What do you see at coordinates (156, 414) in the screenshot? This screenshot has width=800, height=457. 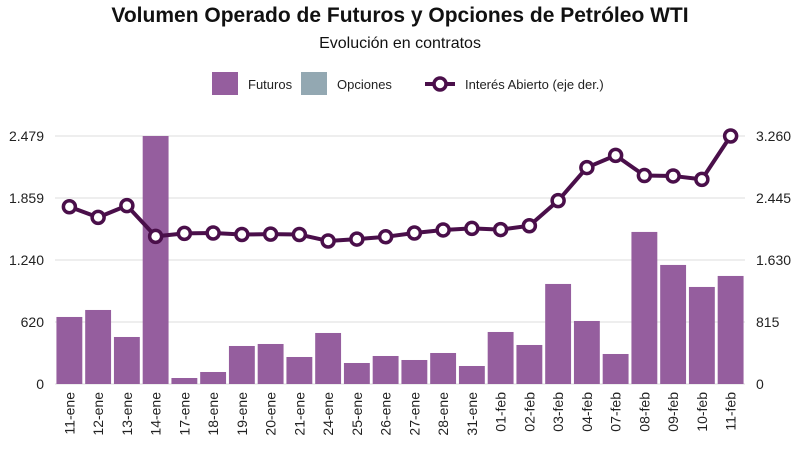 I see `x-tick-label: 14-ene` at bounding box center [156, 414].